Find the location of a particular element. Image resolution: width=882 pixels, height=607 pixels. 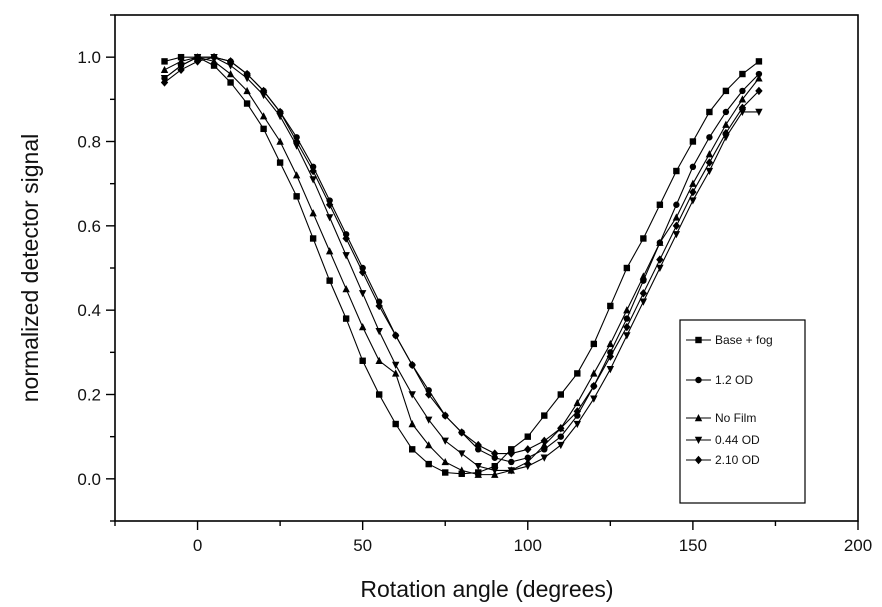

x-tick-label: 200 is located at coordinates (858, 545).